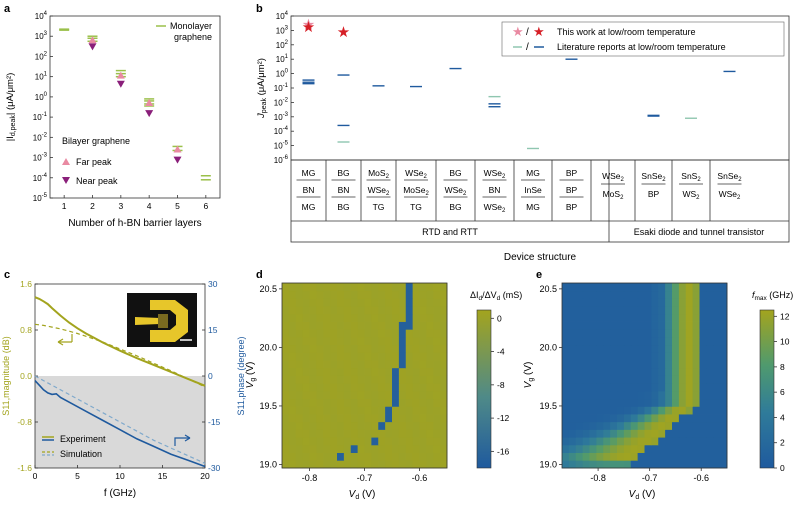 The image size is (800, 509). Describe the element at coordinates (120, 476) in the screenshot. I see `x-tick-label: 10` at that location.